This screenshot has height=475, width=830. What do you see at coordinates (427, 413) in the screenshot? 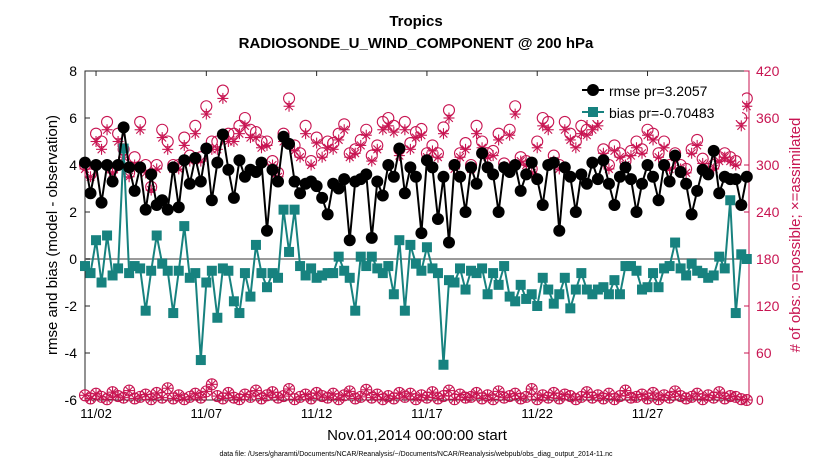
I see `x-tick-label: 11/17` at bounding box center [427, 413].